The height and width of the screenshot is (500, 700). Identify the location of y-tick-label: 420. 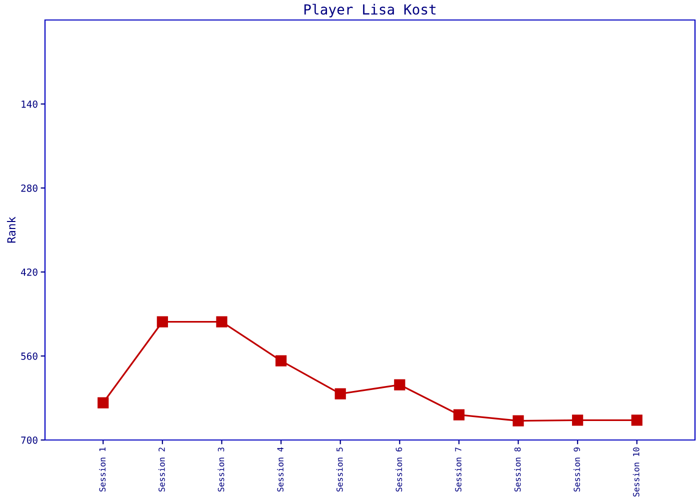
(29, 272).